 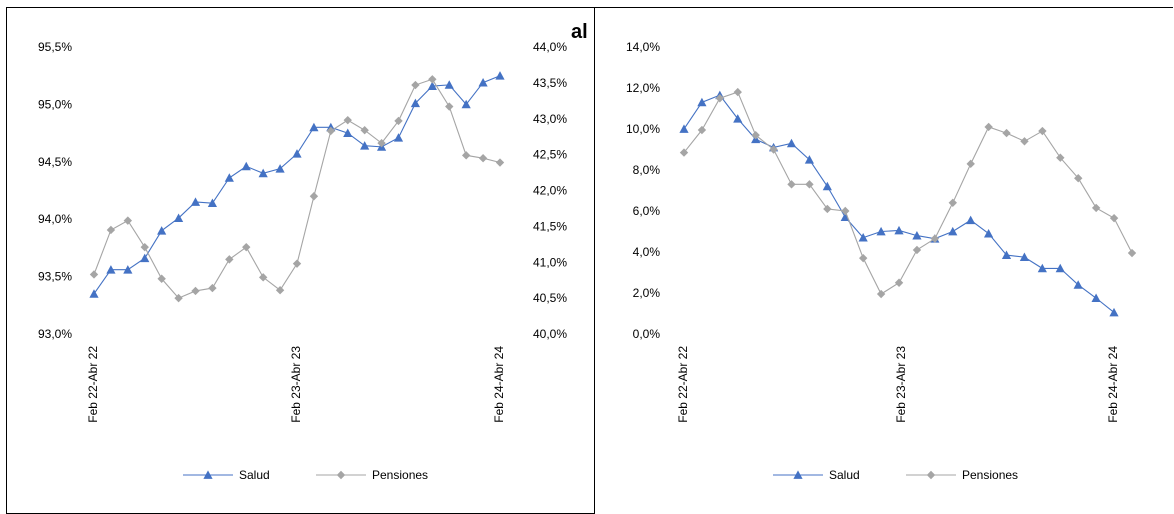 What do you see at coordinates (550, 262) in the screenshot?
I see `chart1-y-right-tick-2: 41,0%` at bounding box center [550, 262].